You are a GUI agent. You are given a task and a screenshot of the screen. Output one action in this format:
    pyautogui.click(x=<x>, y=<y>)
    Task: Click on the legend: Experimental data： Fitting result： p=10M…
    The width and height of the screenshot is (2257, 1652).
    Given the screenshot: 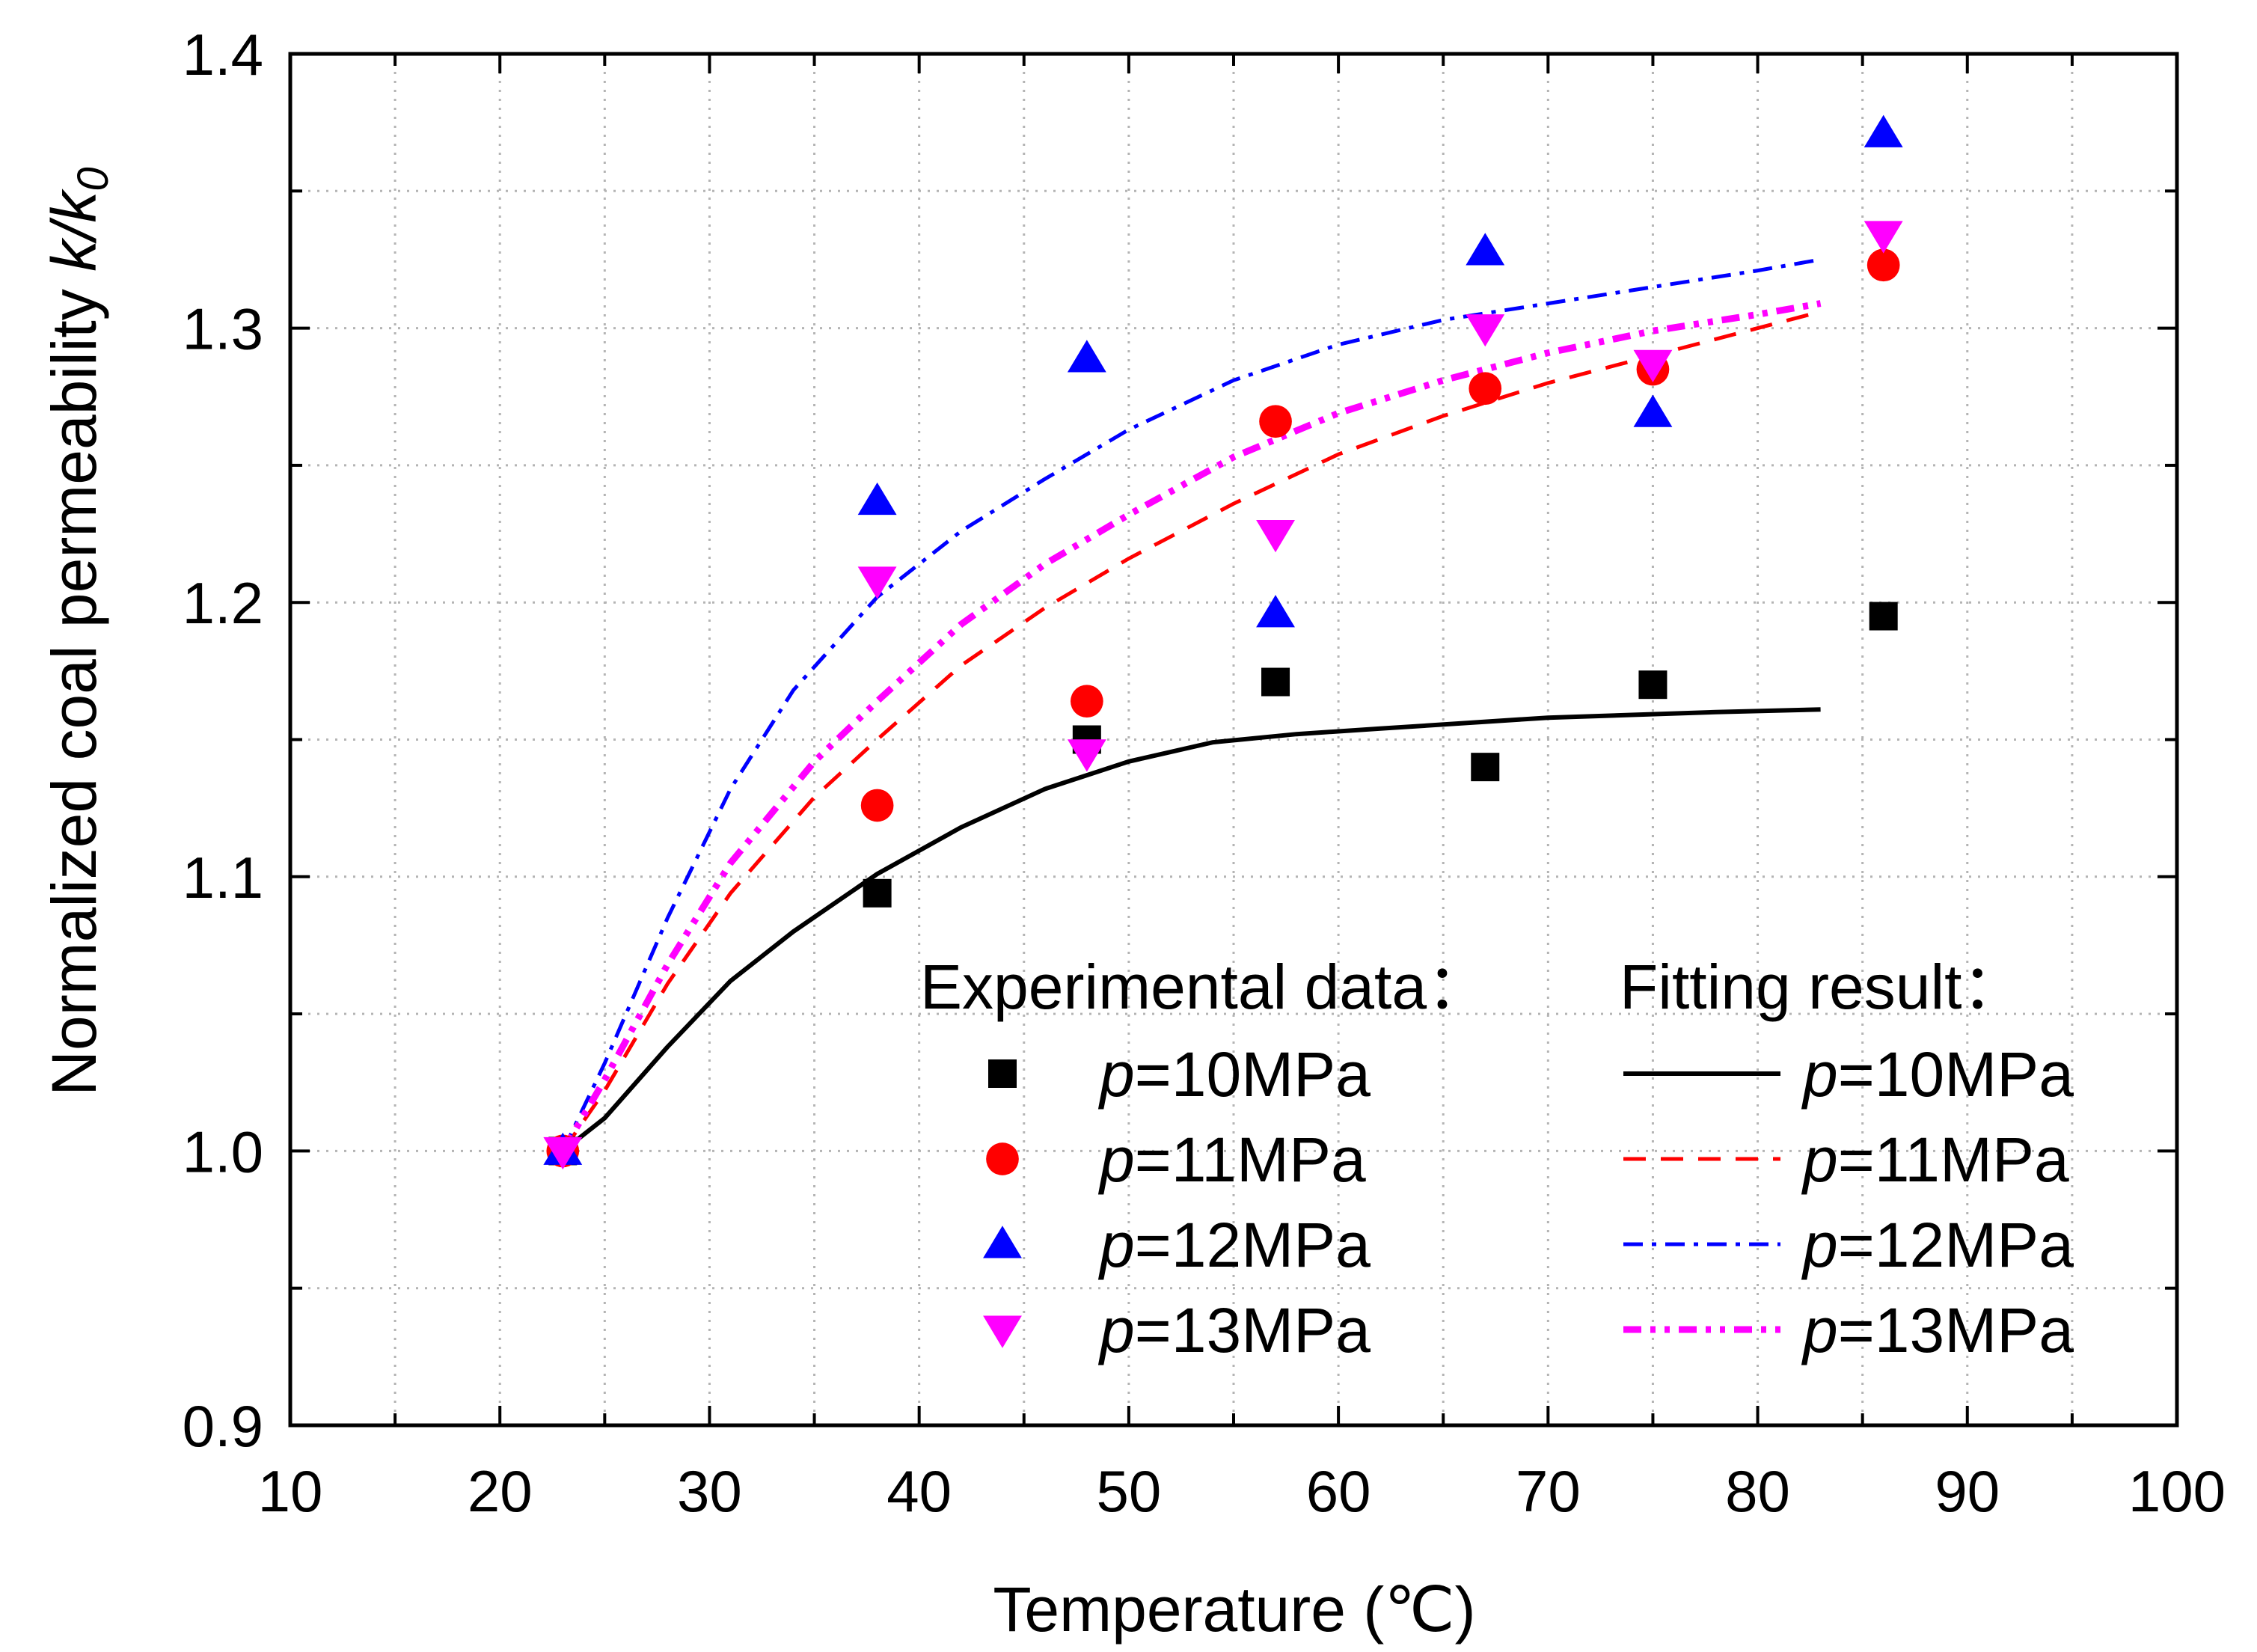 What is the action you would take?
    pyautogui.click(x=1497, y=1158)
    